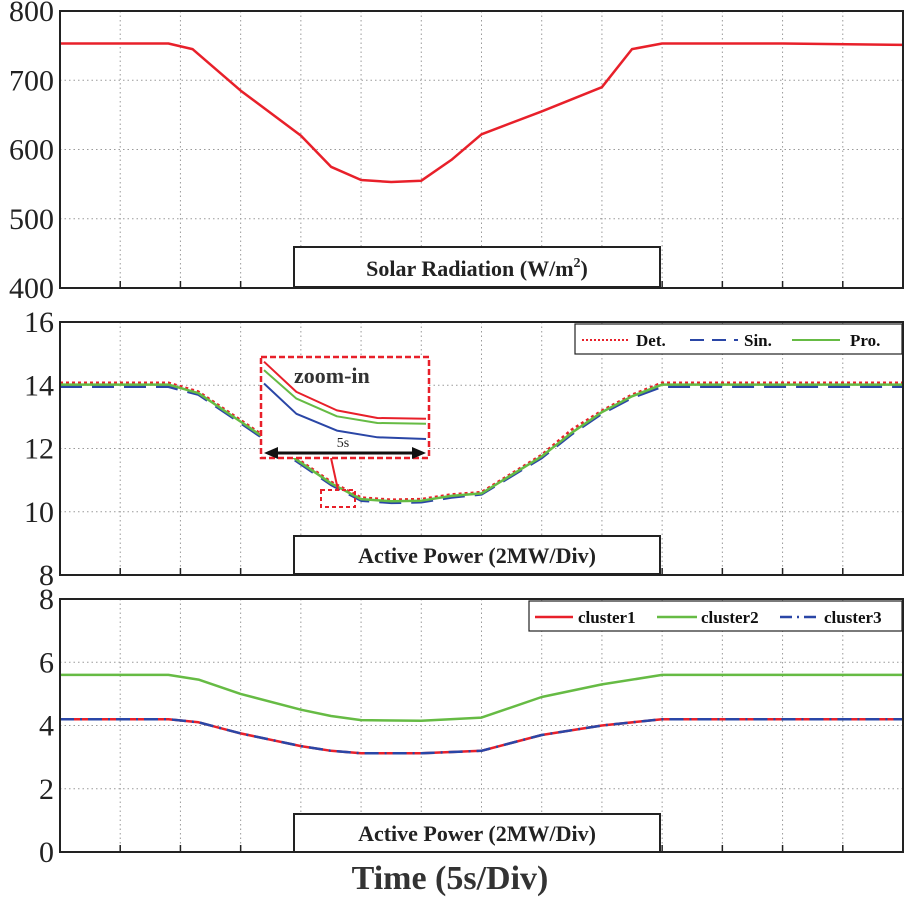 This screenshot has width=910, height=899. Describe the element at coordinates (39, 385) in the screenshot. I see `y-tick-label: 14` at that location.